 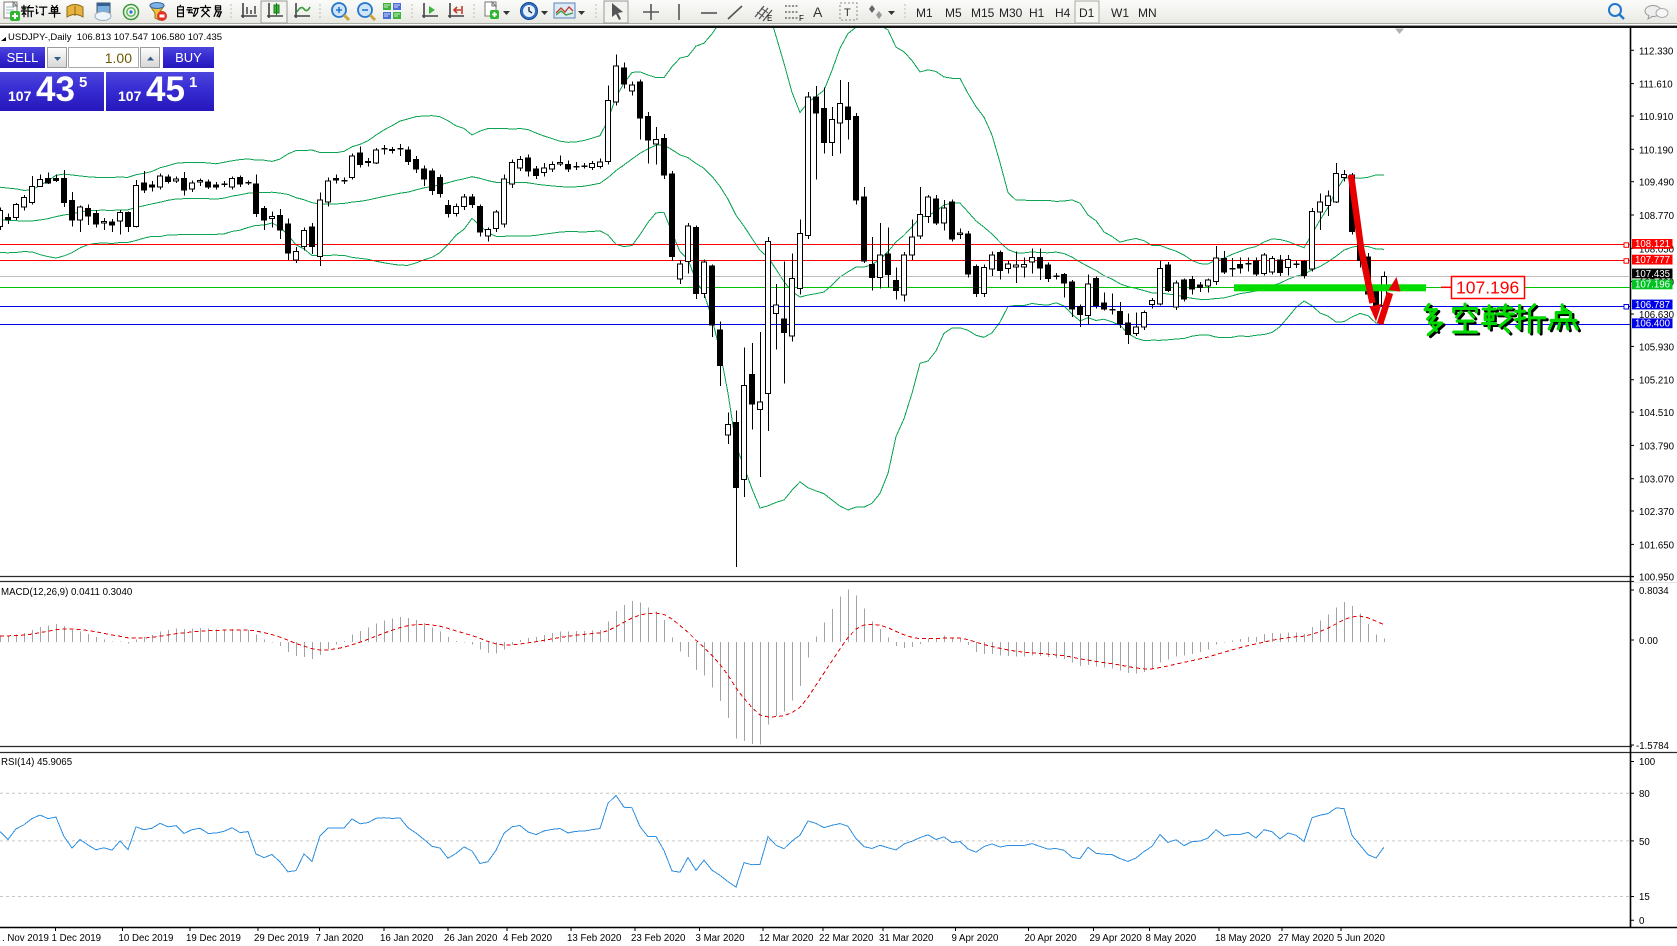 What do you see at coordinates (924, 13) in the screenshot?
I see `svg-text: M1` at bounding box center [924, 13].